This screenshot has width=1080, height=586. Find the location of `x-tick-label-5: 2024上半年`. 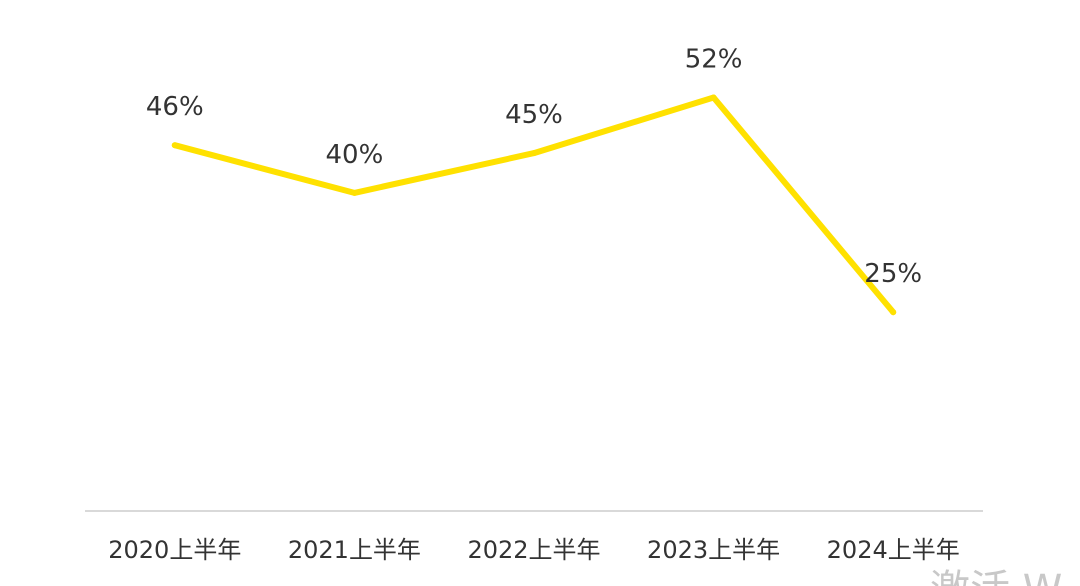

x-tick-label-5: 2024上半年 is located at coordinates (893, 550).